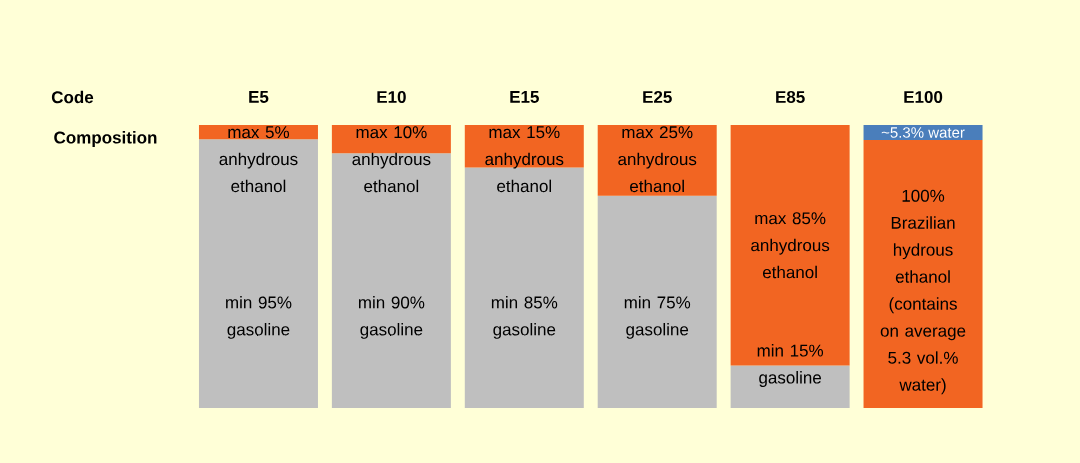 The width and height of the screenshot is (1080, 463). Describe the element at coordinates (657, 317) in the screenshot. I see `data-label: min 75% gasoline` at that location.